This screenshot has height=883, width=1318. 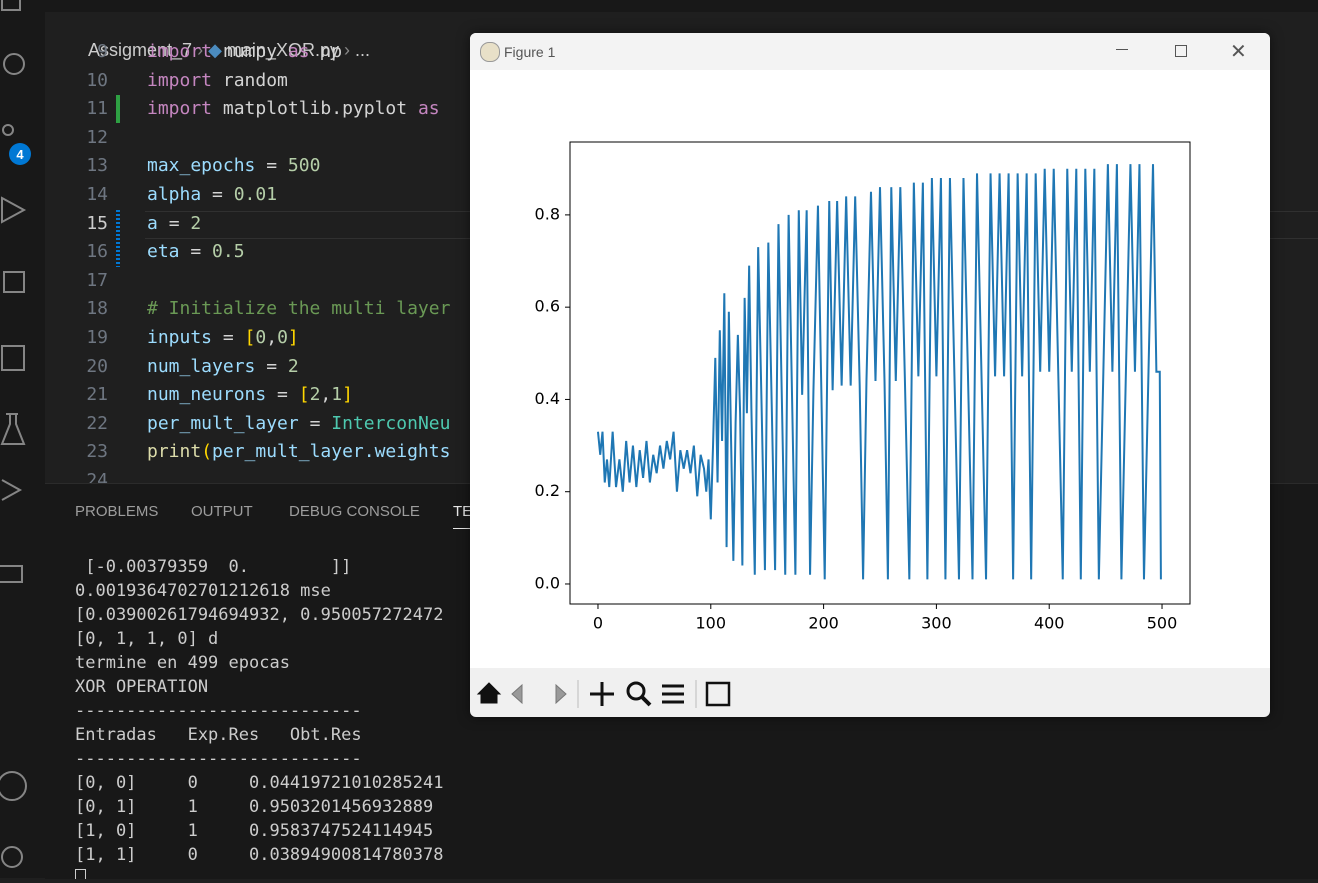 I want to click on line-number: 11, so click(x=97, y=109).